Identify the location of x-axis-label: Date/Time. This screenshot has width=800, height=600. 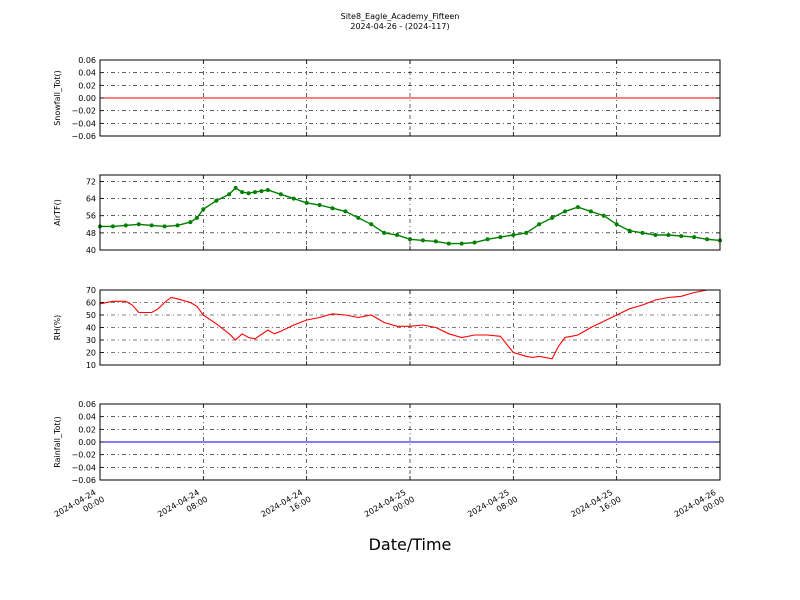
(410, 544).